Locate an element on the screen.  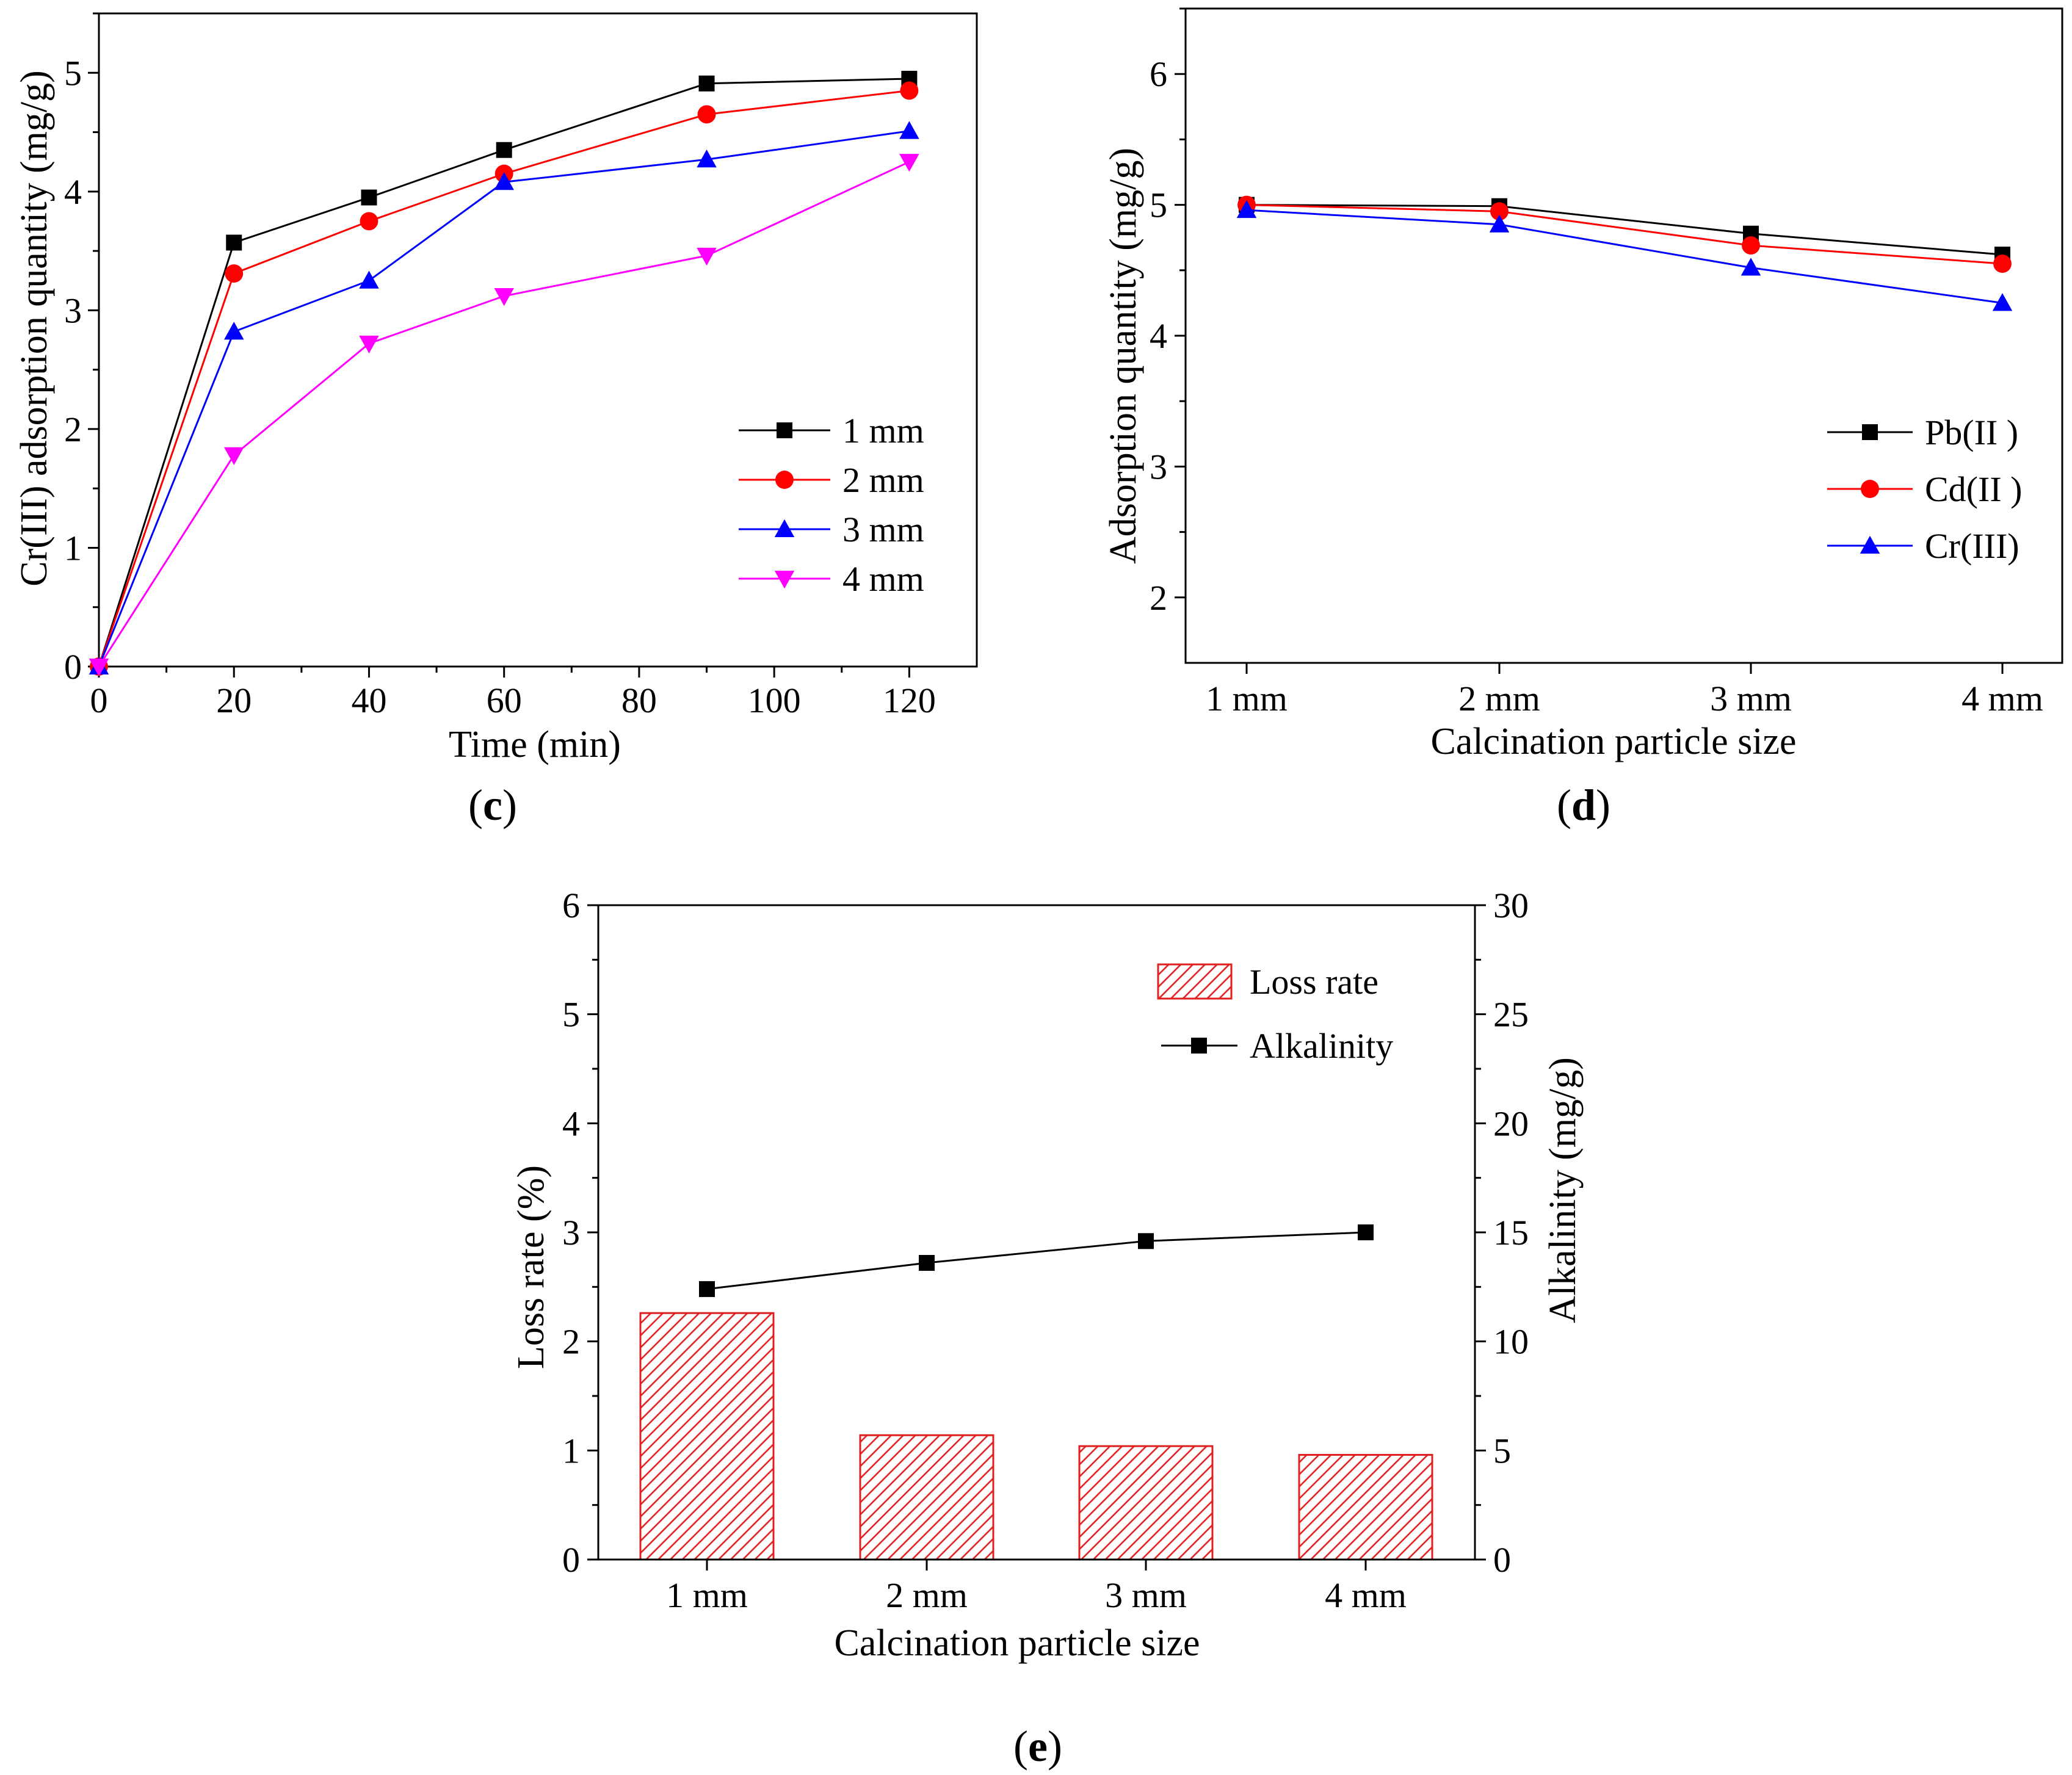
panel-e-y-tick-label: 0 is located at coordinates (571, 1560).